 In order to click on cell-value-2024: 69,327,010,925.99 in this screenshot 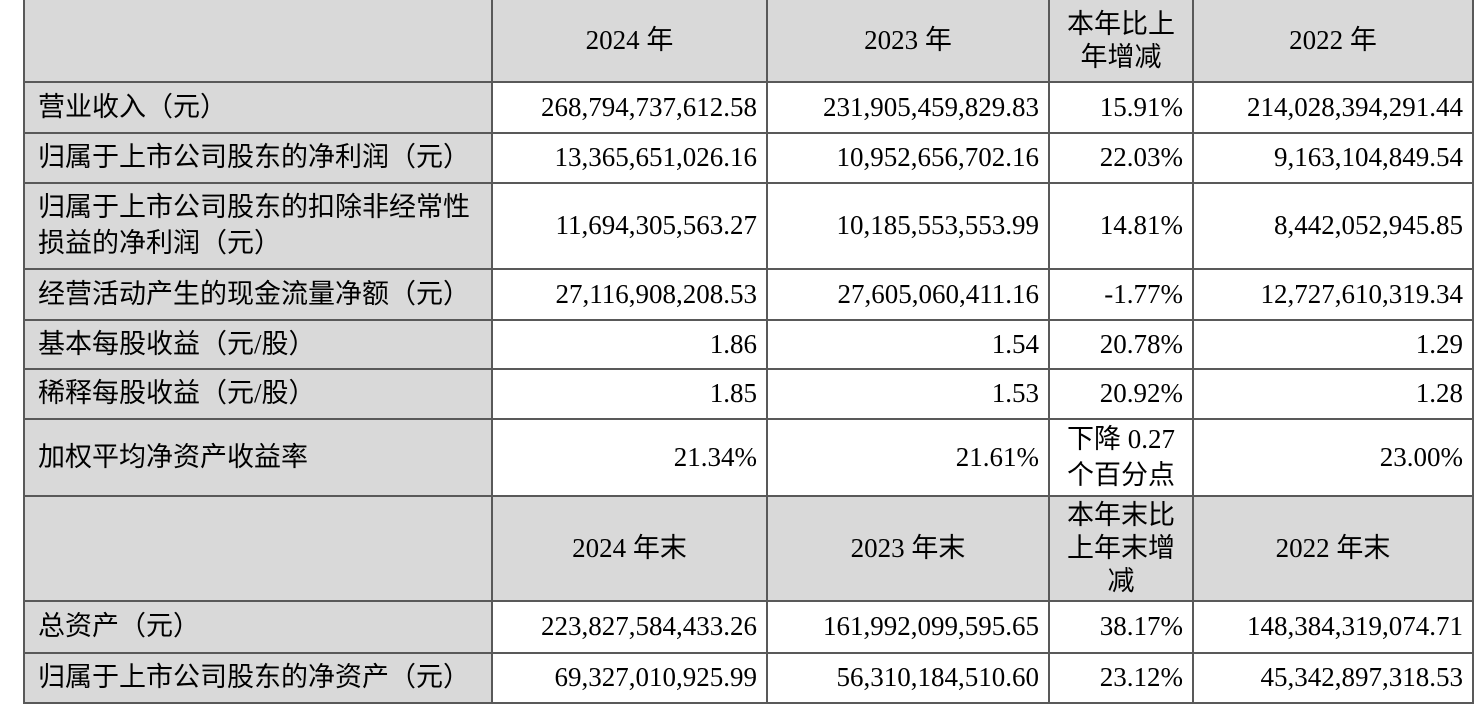, I will do `click(629, 678)`.